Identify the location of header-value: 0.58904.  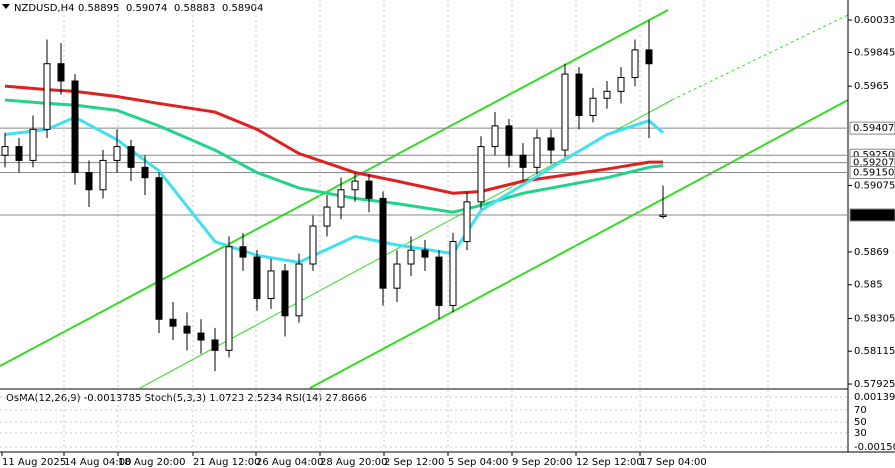
(242, 8).